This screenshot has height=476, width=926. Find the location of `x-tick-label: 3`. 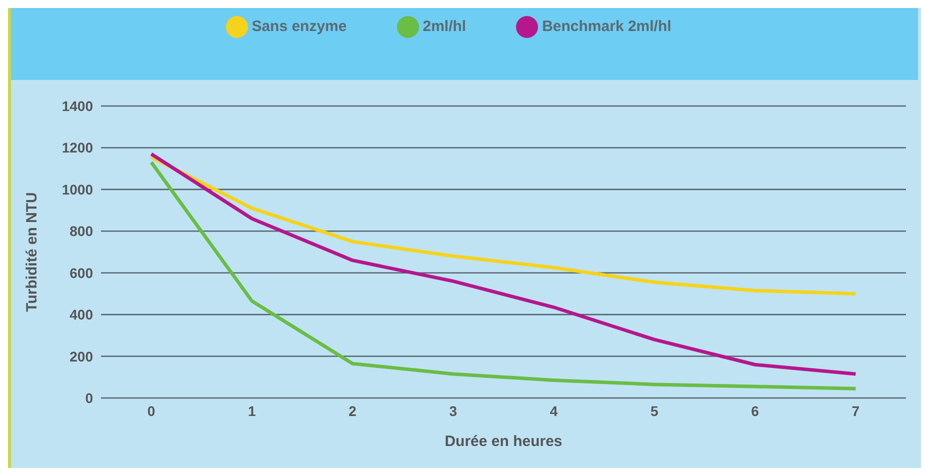

x-tick-label: 3 is located at coordinates (453, 410).